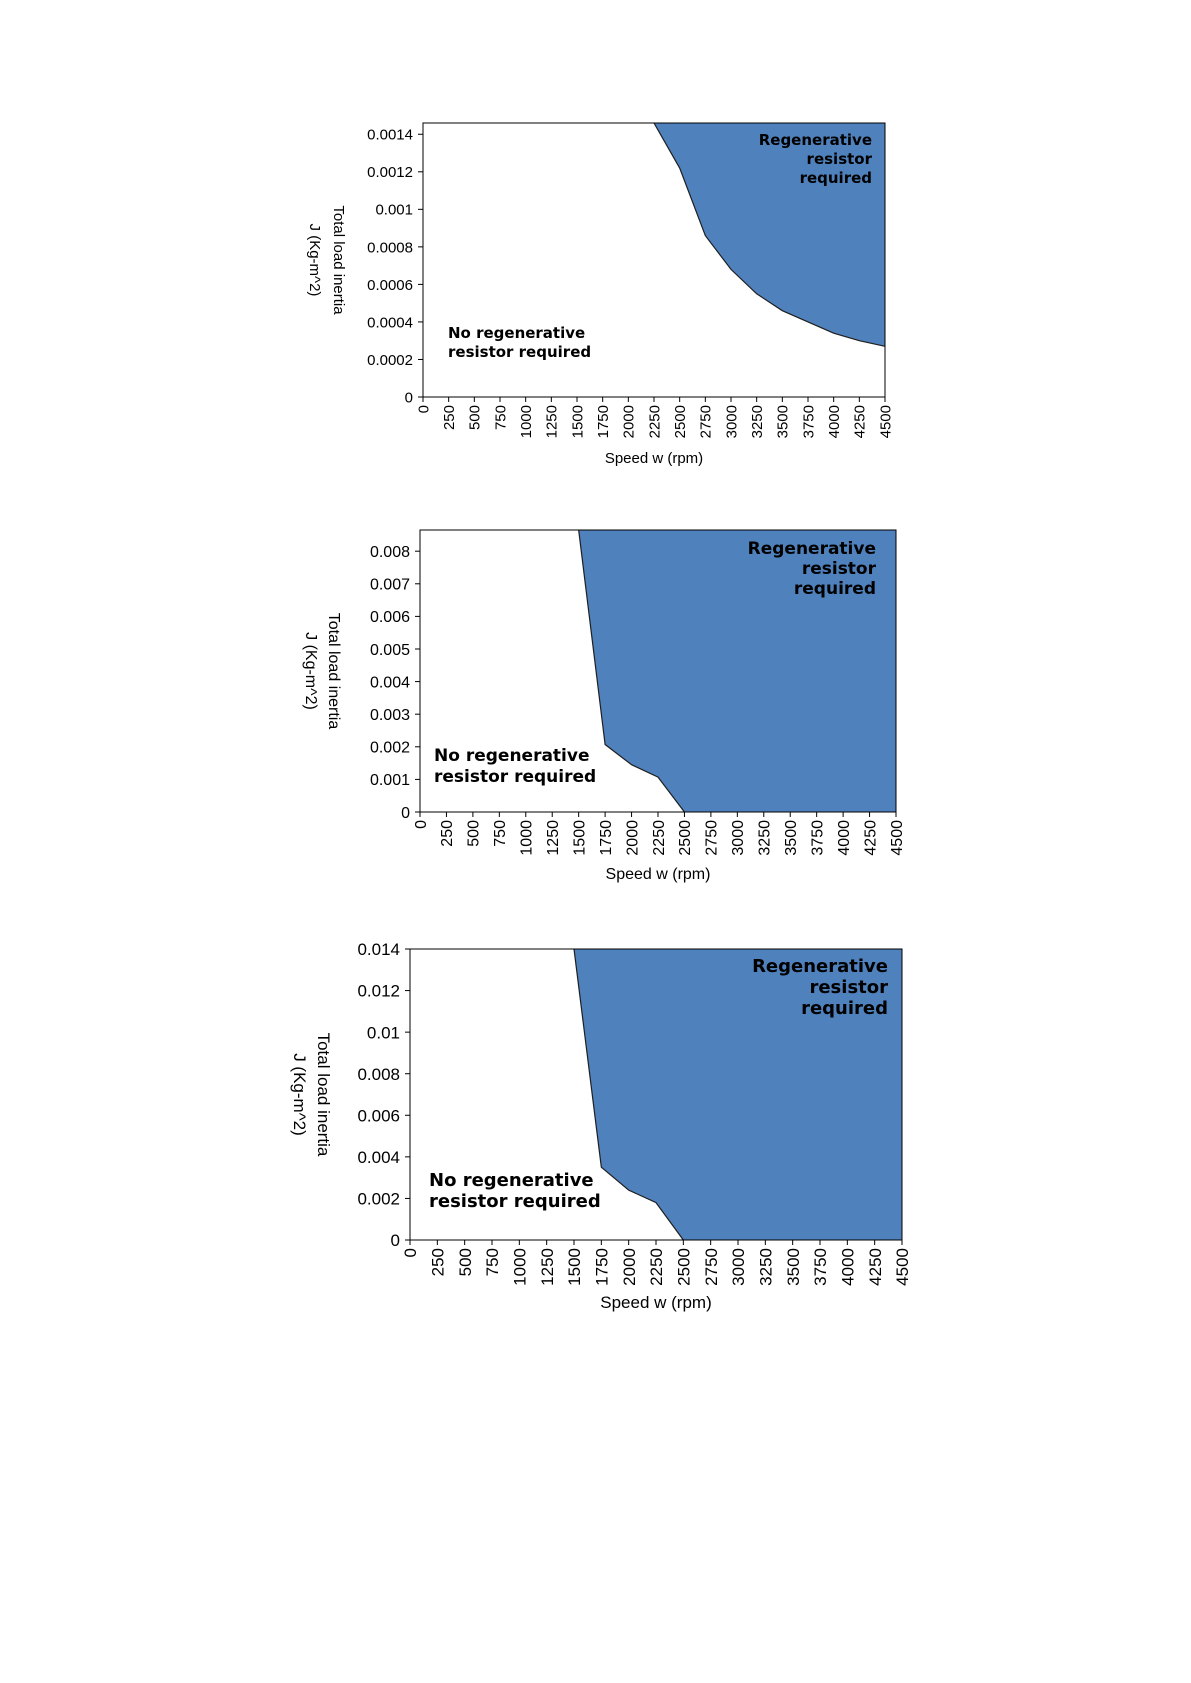 This screenshot has width=1191, height=1683. Describe the element at coordinates (378, 991) in the screenshot. I see `y-tick-label: 0.012` at that location.